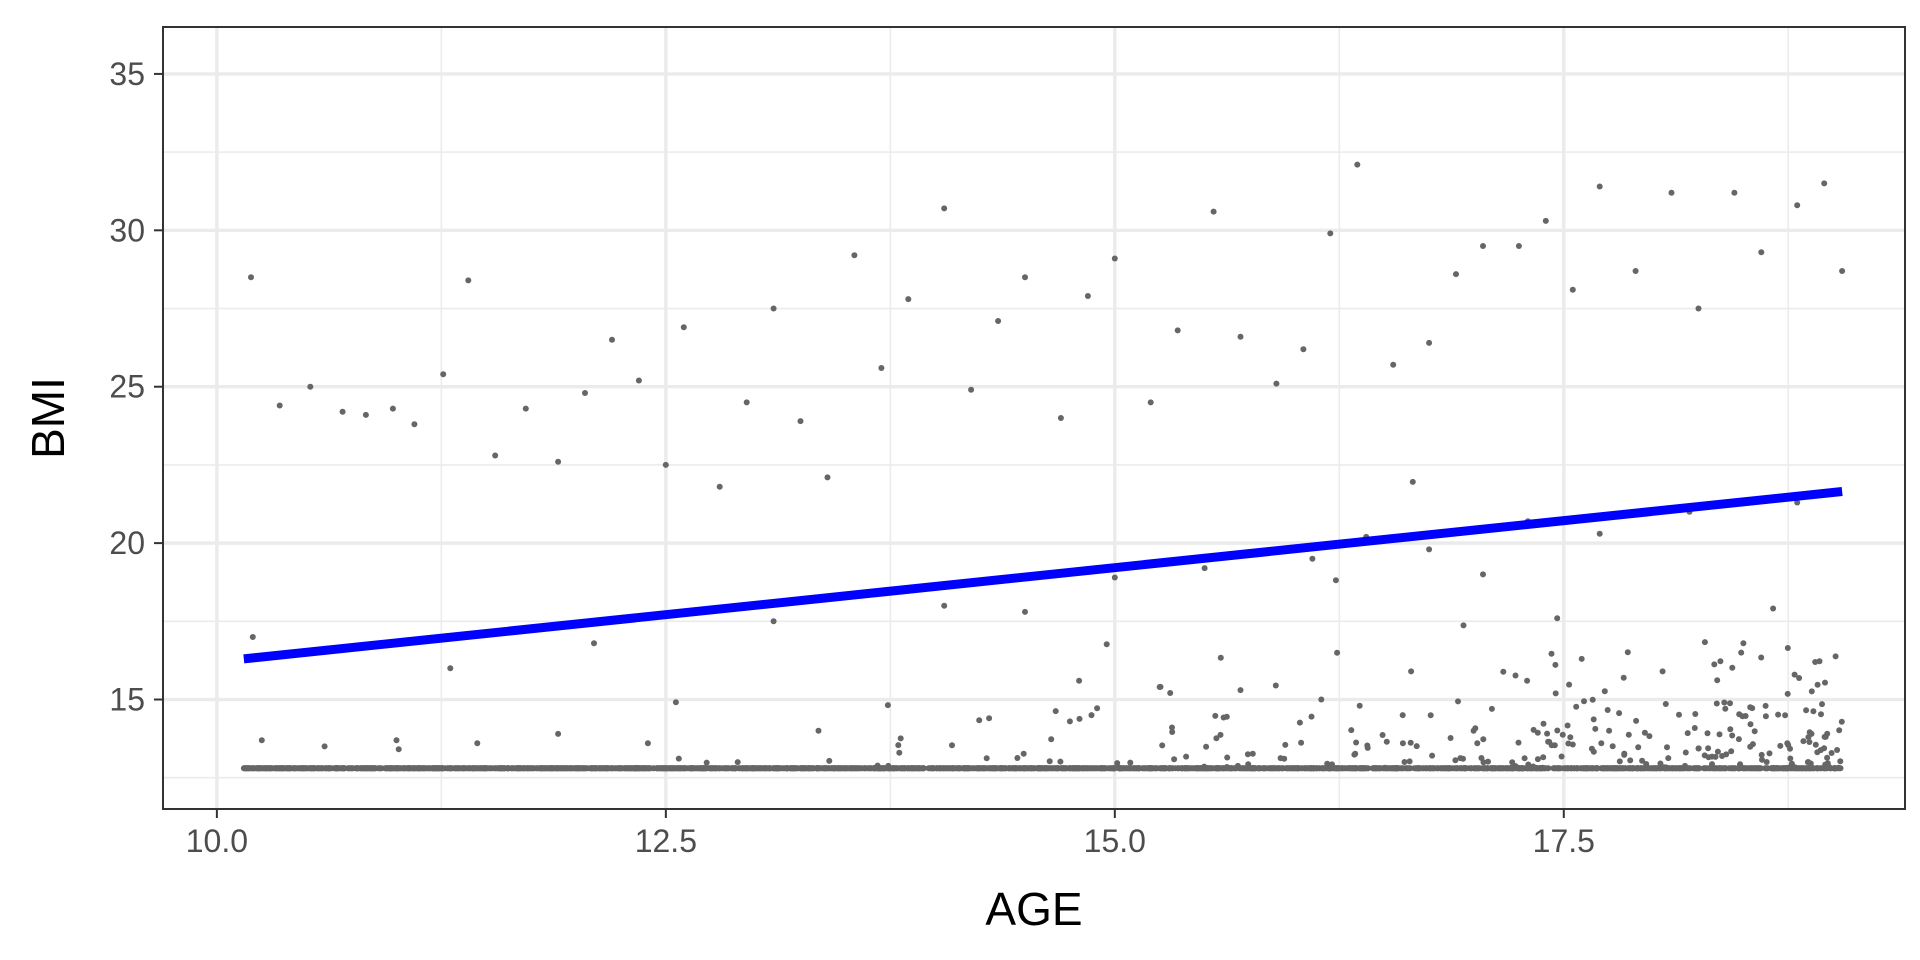  What do you see at coordinates (48, 418) in the screenshot?
I see `y-axis-title: BMI` at bounding box center [48, 418].